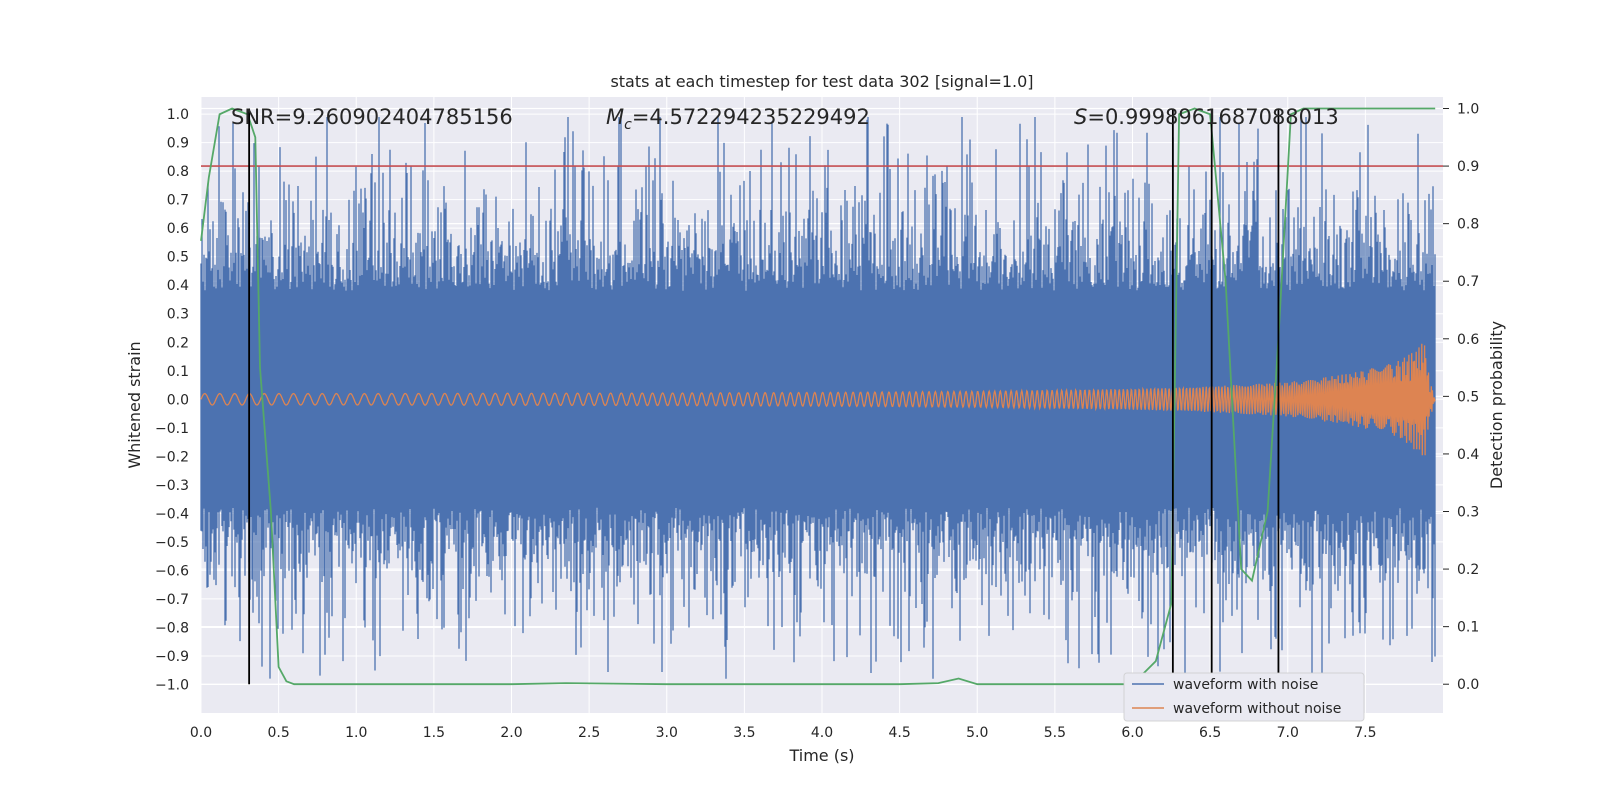 The image size is (1600, 800). Describe the element at coordinates (1257, 709) in the screenshot. I see `legend-label-clean: waveform without noise` at that location.